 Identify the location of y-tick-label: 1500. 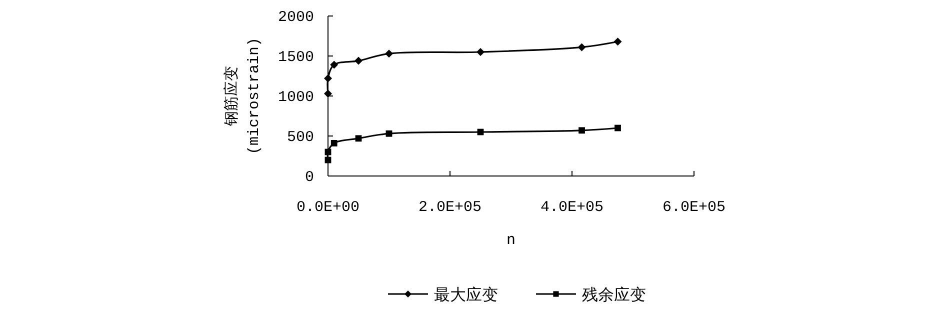
(296, 57).